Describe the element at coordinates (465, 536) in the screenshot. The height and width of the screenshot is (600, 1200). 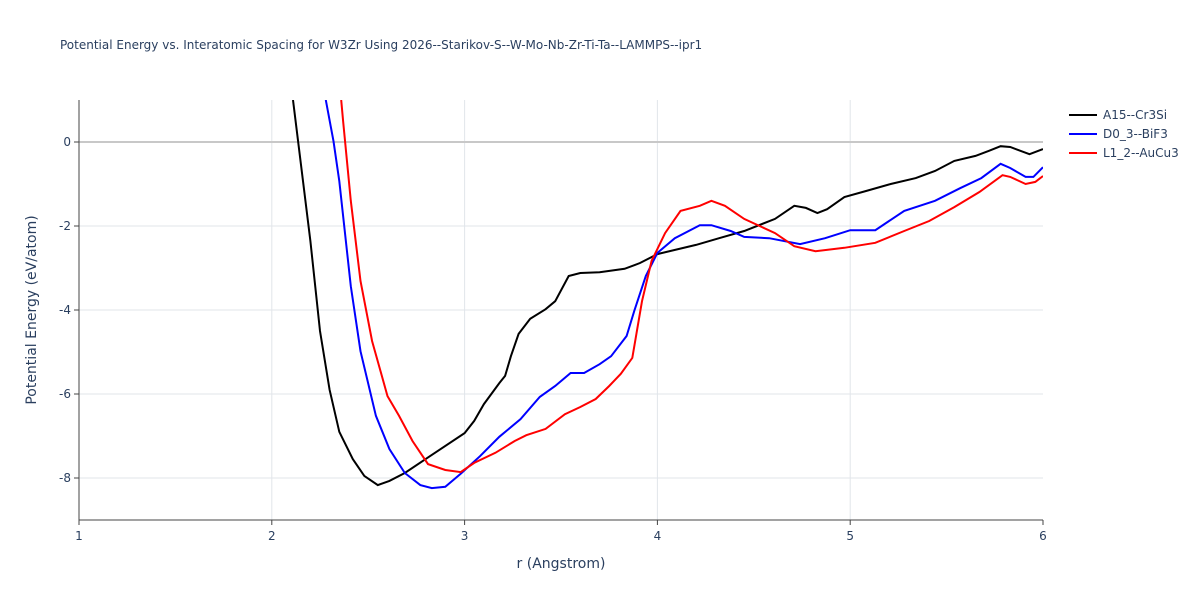
I see `x-tick-label: 3` at that location.